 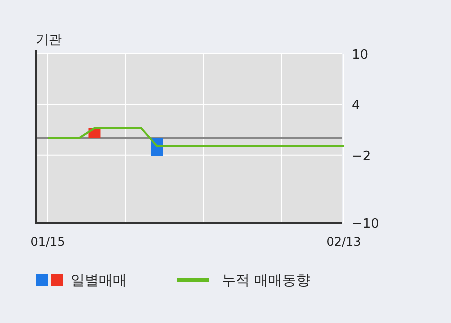 What do you see at coordinates (360, 55) in the screenshot?
I see `y-tick-label: 10` at bounding box center [360, 55].